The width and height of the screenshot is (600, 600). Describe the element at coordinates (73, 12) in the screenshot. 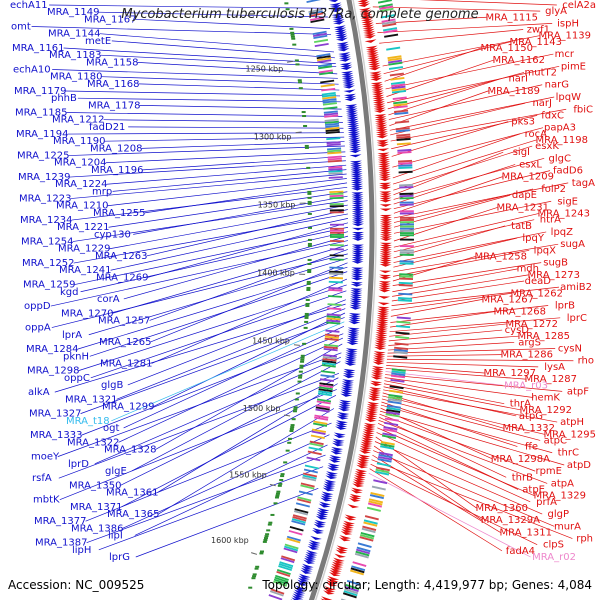

I see `gene-label: MRA_1149` at that location.